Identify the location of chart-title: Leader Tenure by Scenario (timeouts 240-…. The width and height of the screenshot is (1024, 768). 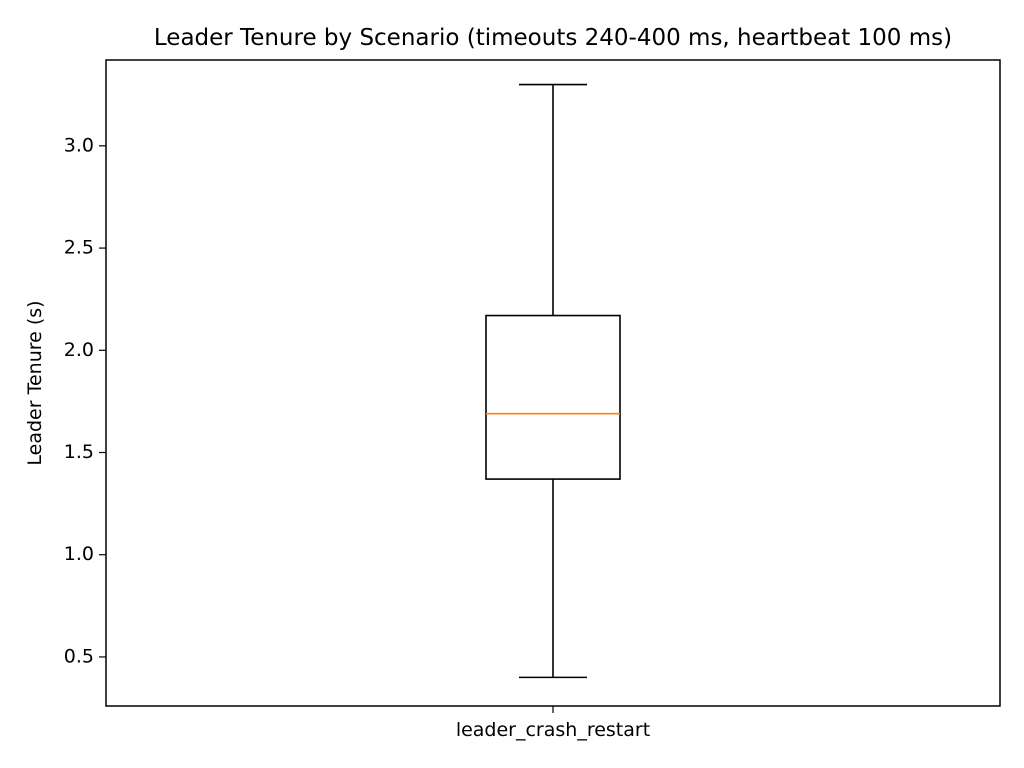
(553, 38).